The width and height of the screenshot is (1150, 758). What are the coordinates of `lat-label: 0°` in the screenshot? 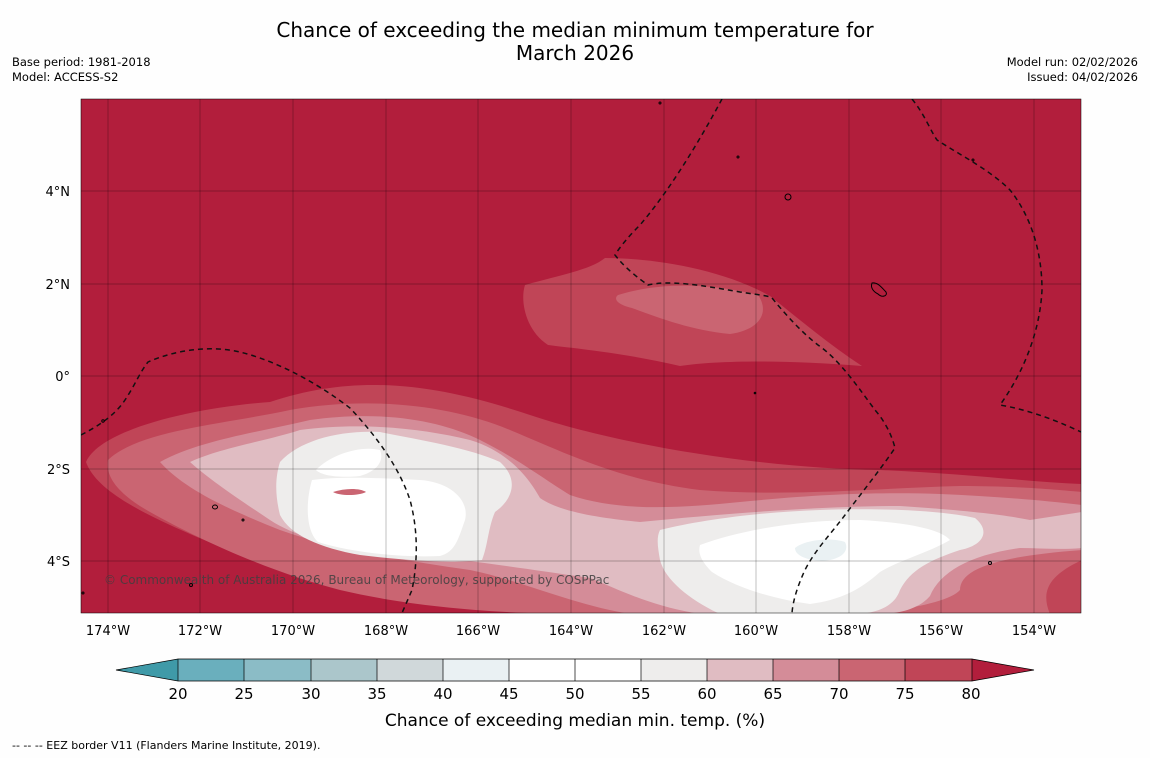 It's located at (62, 377).